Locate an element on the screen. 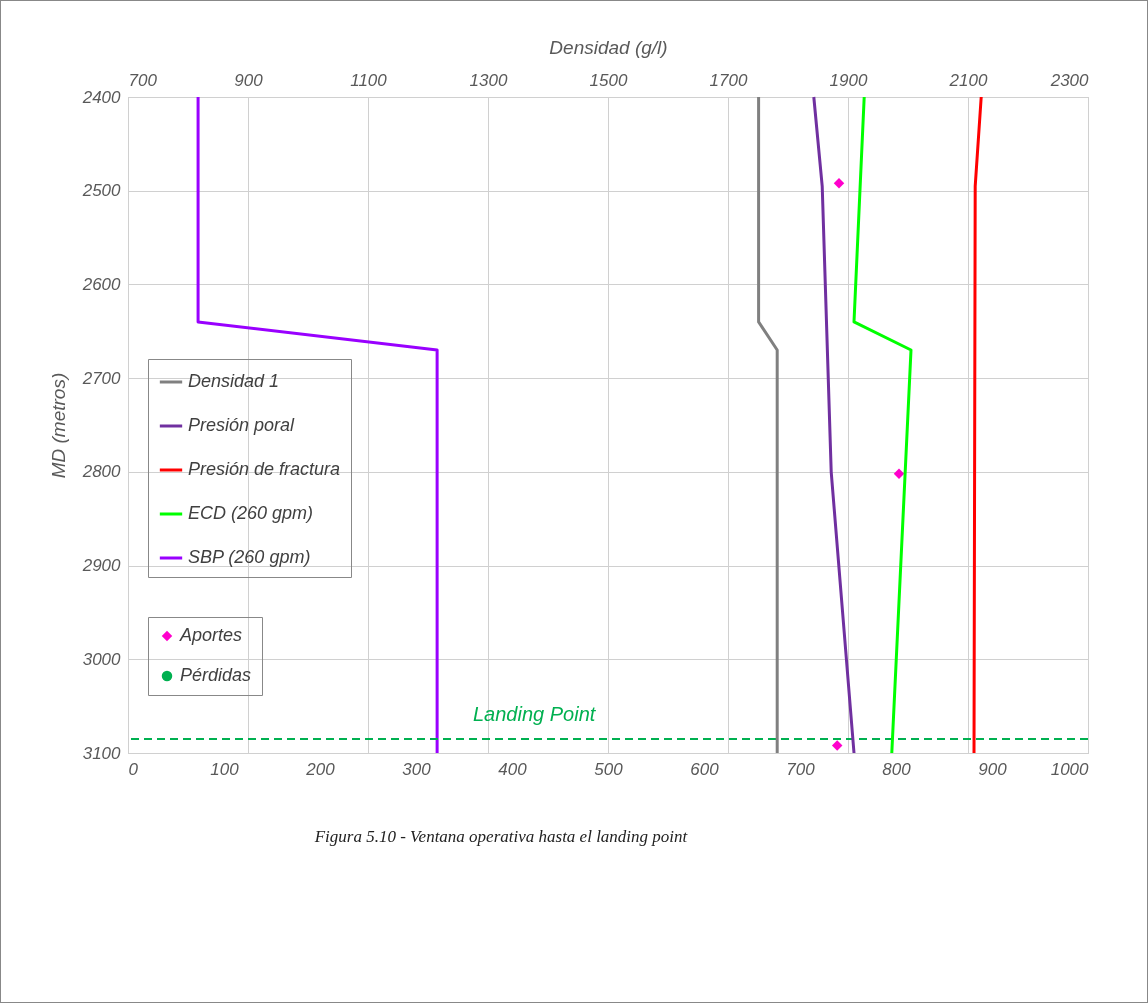  x-tick-label: 900 is located at coordinates (993, 769).